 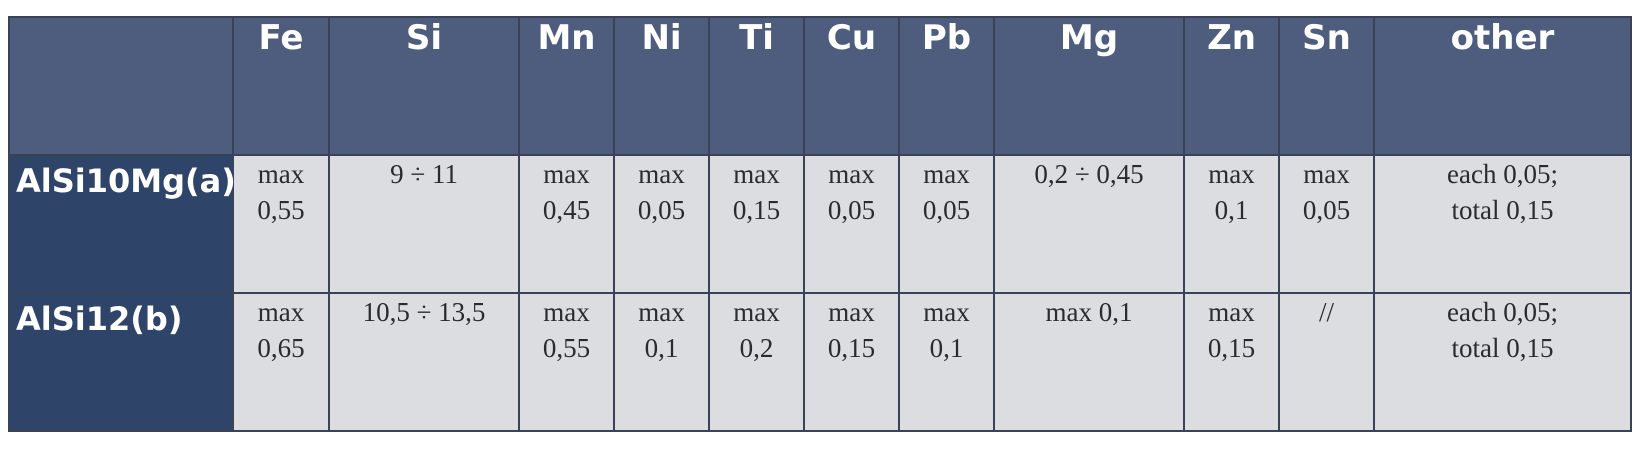 I want to click on cell-zn: max 0,15, so click(x=1231, y=362).